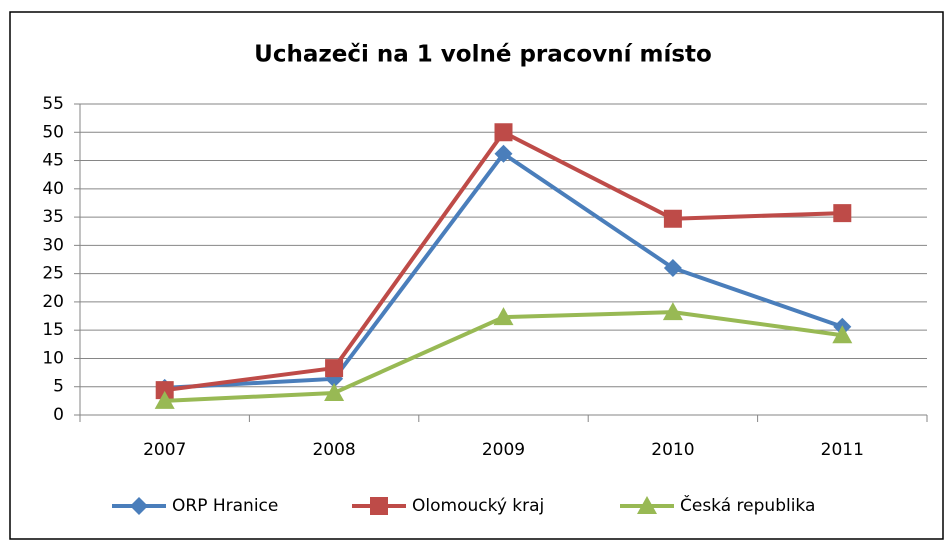 This screenshot has height=540, width=944. Describe the element at coordinates (53, 358) in the screenshot. I see `y-tick-label: 10` at that location.